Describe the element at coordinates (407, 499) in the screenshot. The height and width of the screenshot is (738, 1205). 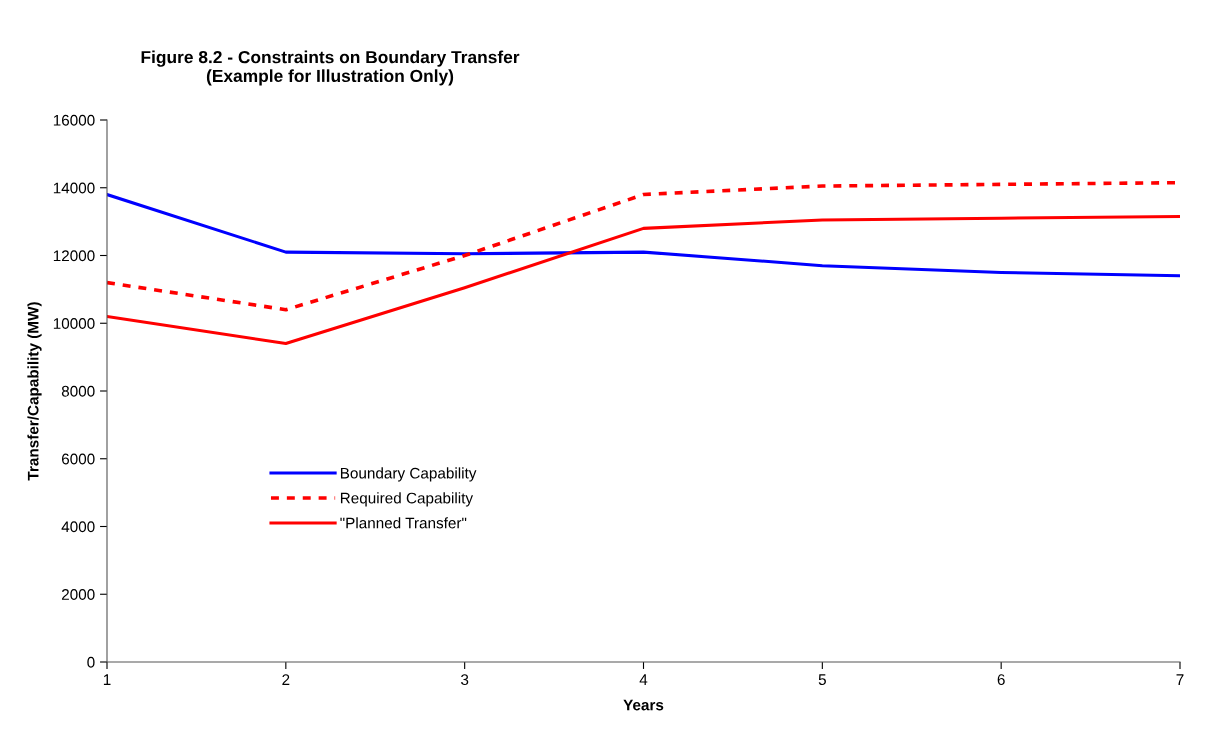
I see `legend-label: Required Capability` at that location.